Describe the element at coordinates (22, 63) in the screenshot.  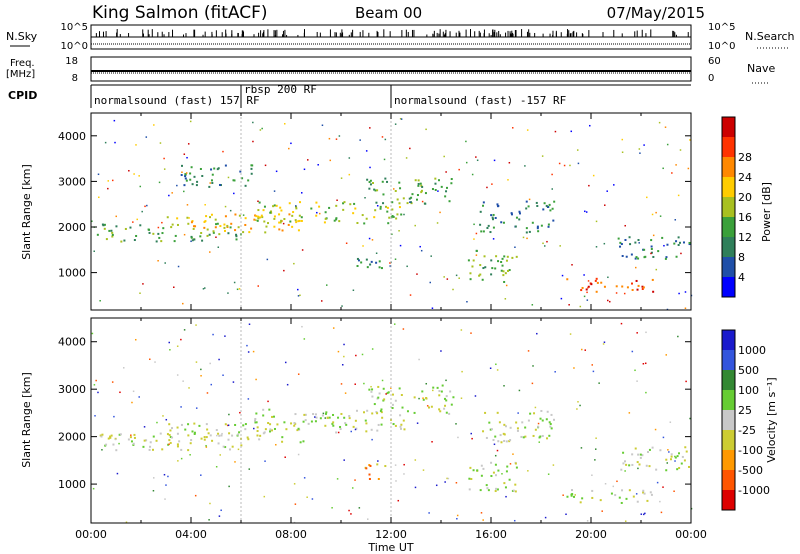
I see `freq-label: Freq.` at that location.